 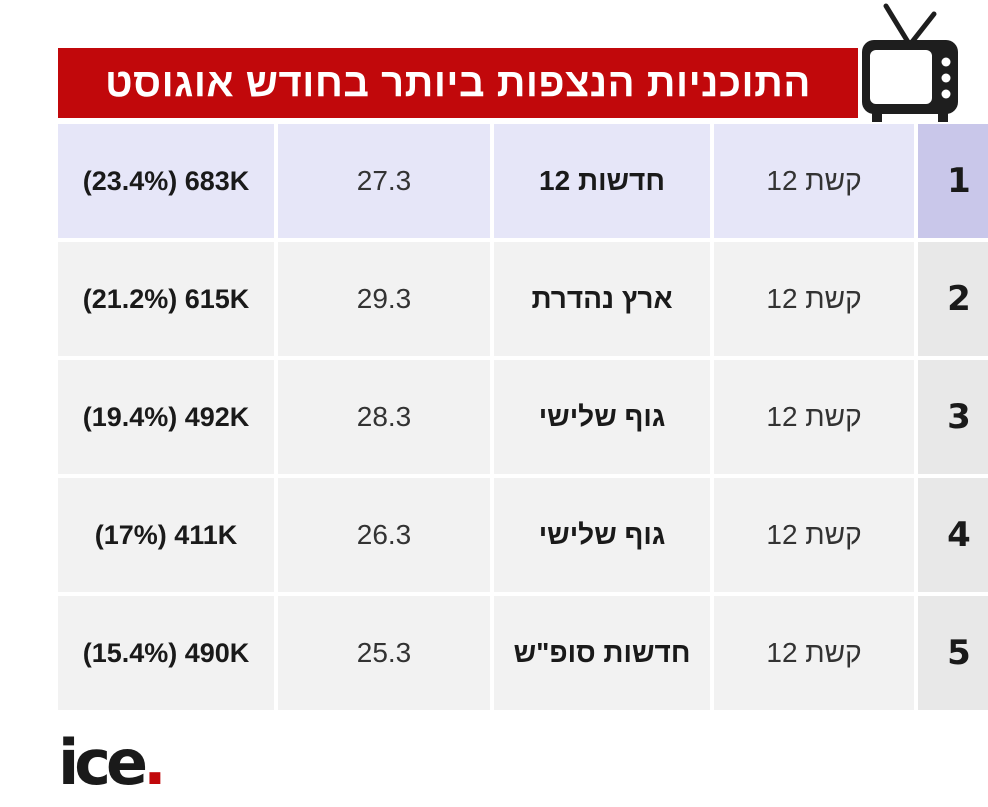 What do you see at coordinates (384, 535) in the screenshot?
I see `rating-cell: 26.3` at bounding box center [384, 535].